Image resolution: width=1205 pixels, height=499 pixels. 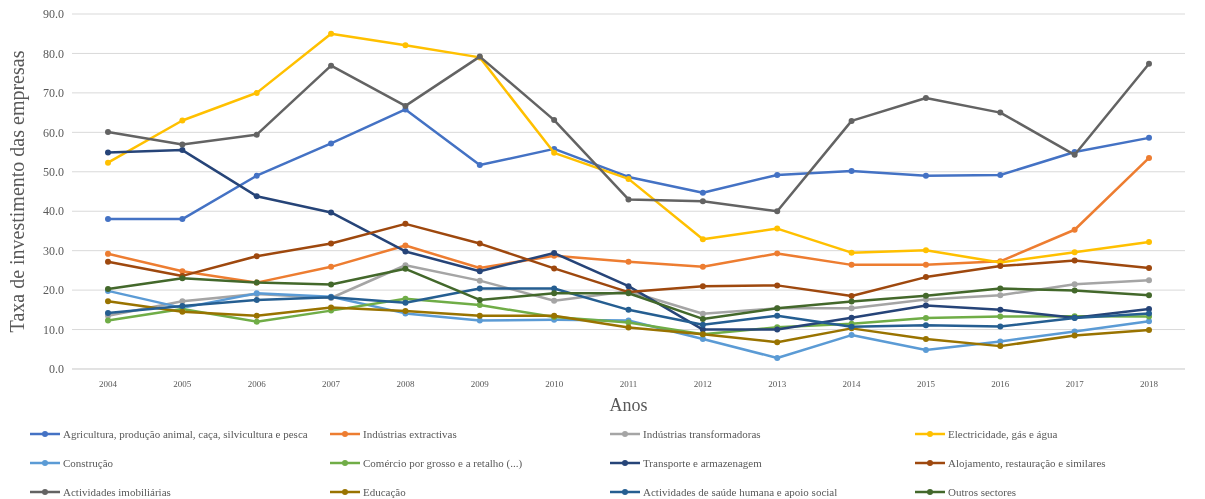 What do you see at coordinates (703, 462) in the screenshot?
I see `legend-label: Transporte e armazenagem` at bounding box center [703, 462].